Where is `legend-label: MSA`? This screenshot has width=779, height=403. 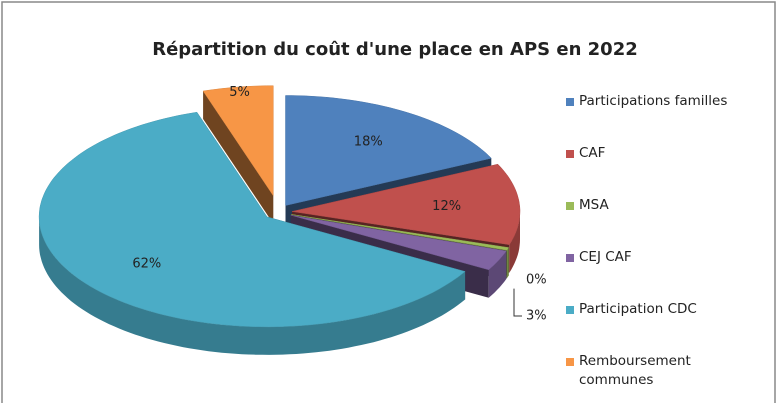 legend-label: MSA is located at coordinates (594, 205).